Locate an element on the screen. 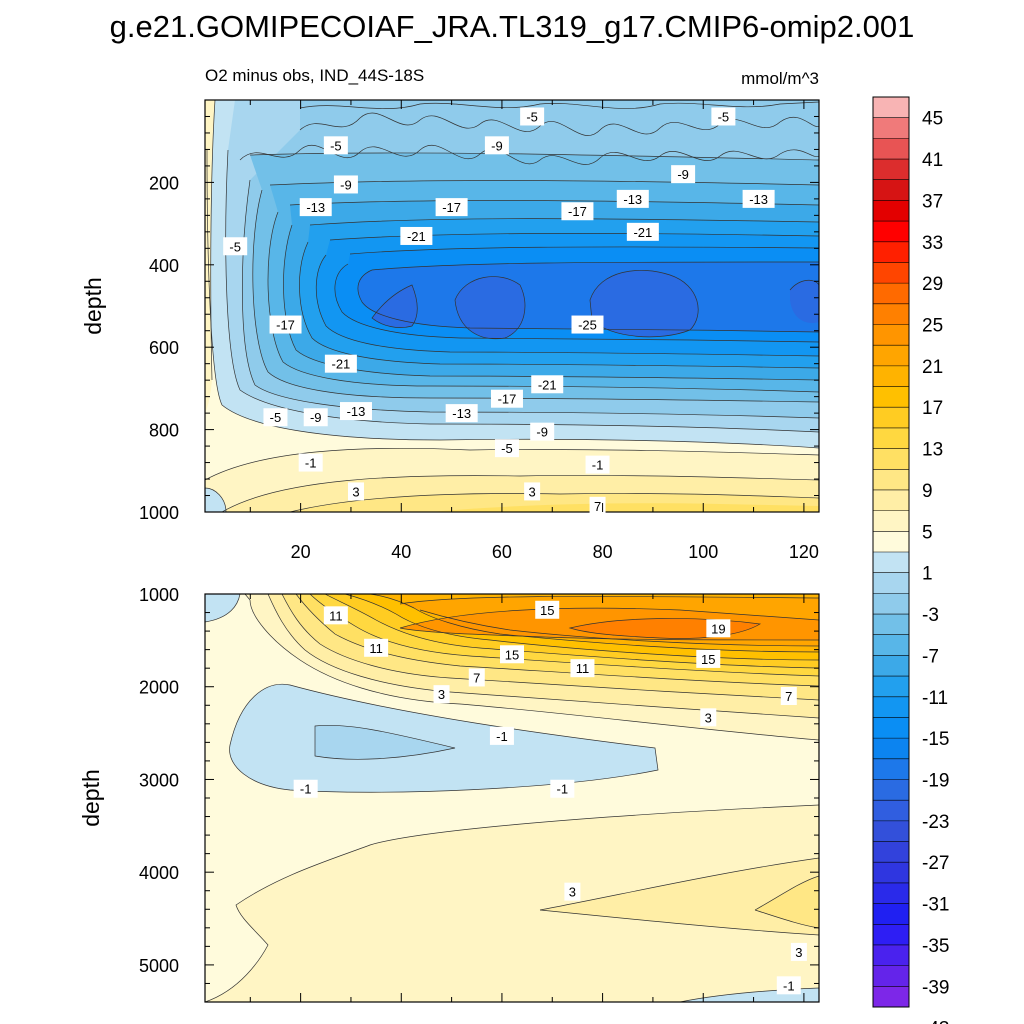 This screenshot has height=1024, width=1024. colorbar-label: 17 is located at coordinates (932, 408).